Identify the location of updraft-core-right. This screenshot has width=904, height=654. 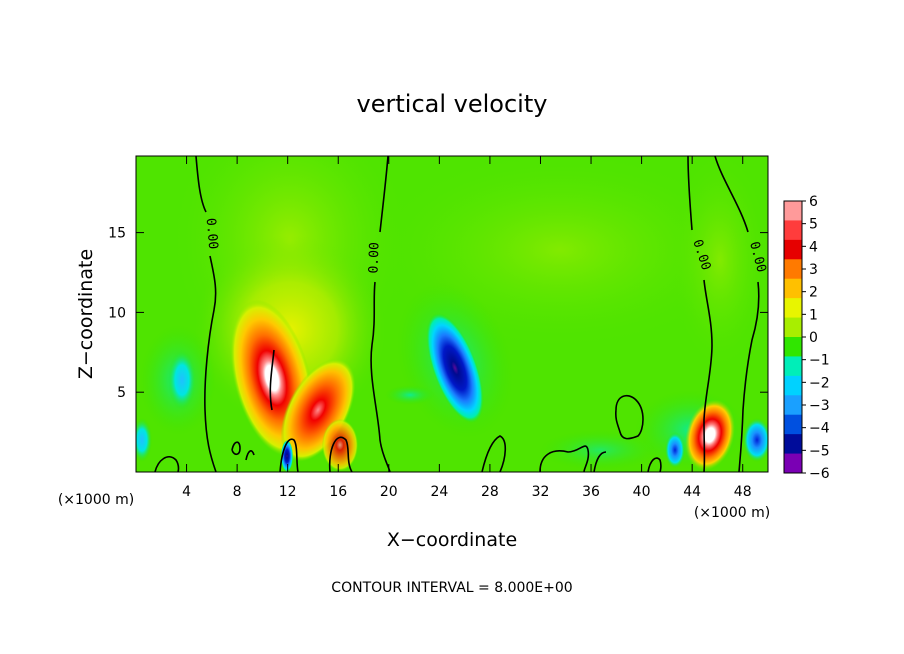
(710, 435).